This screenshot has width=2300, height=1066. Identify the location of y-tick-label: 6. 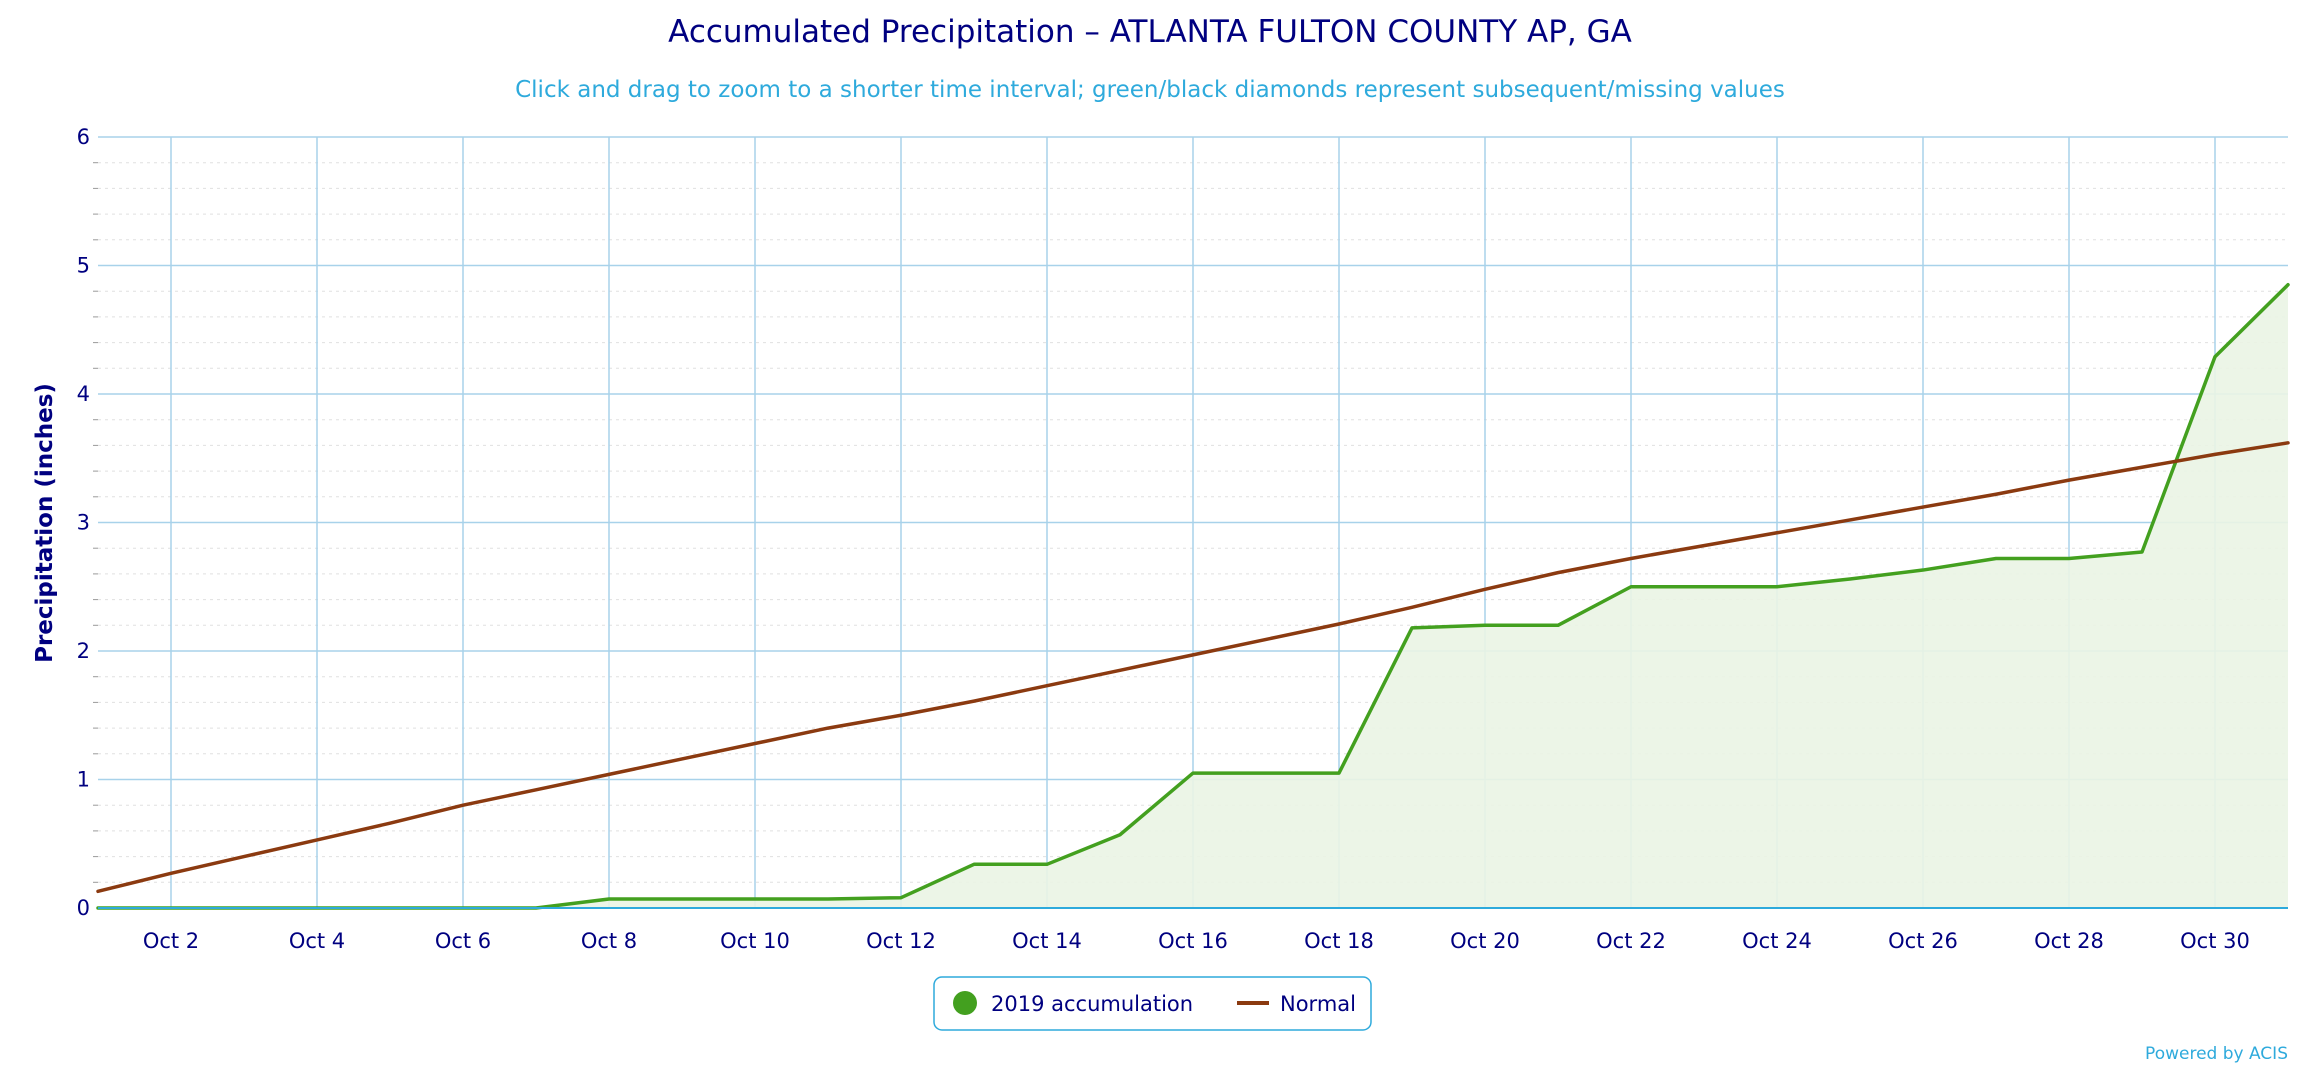
(83, 137).